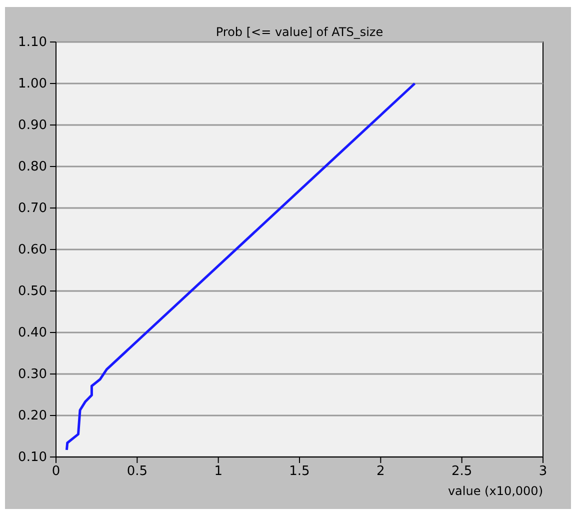  Describe the element at coordinates (32, 292) in the screenshot. I see `y-tick-label: 0.50` at that location.